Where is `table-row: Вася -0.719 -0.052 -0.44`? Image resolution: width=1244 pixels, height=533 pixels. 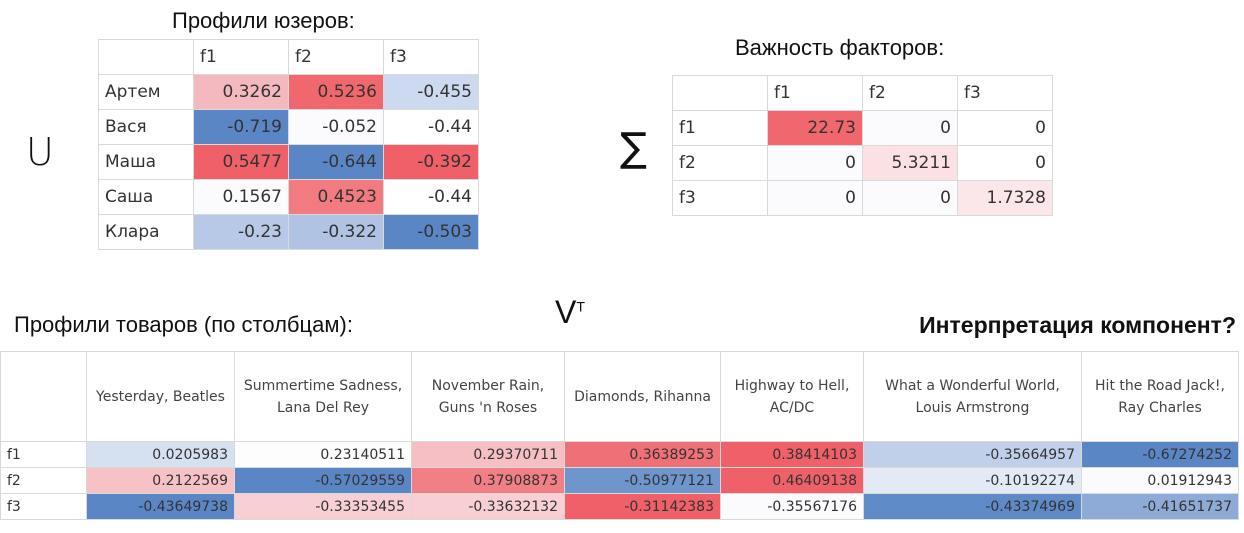 table-row: Вася -0.719 -0.052 -0.44 is located at coordinates (288, 127).